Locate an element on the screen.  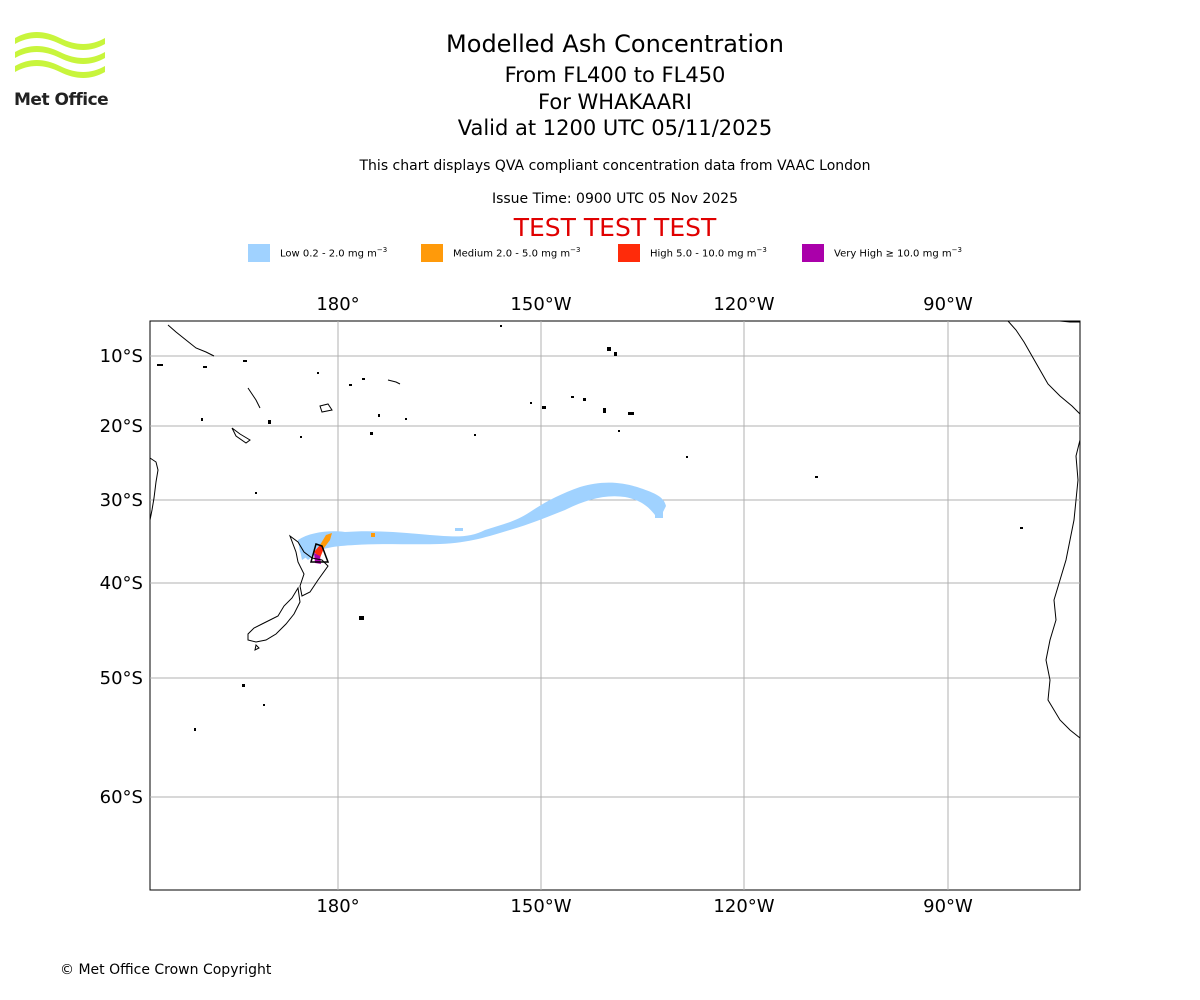
legend-label-medium: Medium 2.0 - 5.0 mg m is located at coordinates (512, 254).